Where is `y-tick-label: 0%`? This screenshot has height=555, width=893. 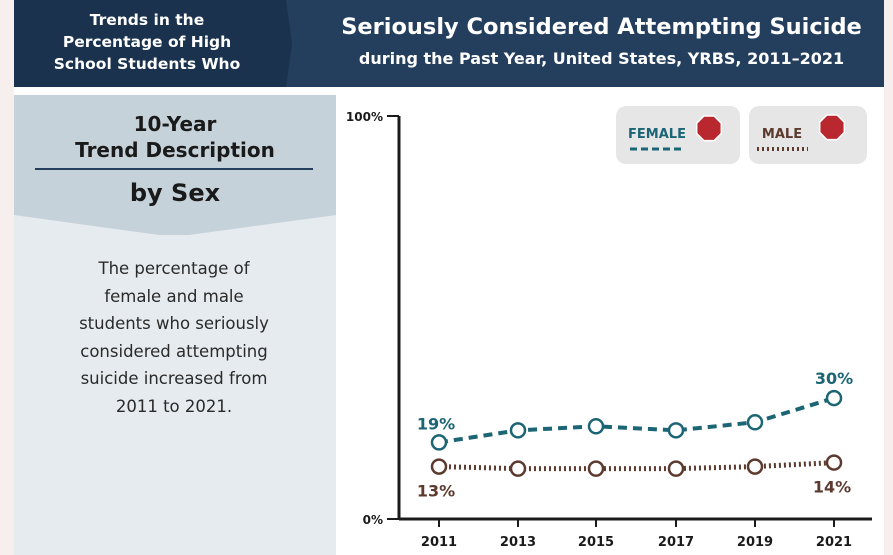
y-tick-label: 0% is located at coordinates (373, 520).